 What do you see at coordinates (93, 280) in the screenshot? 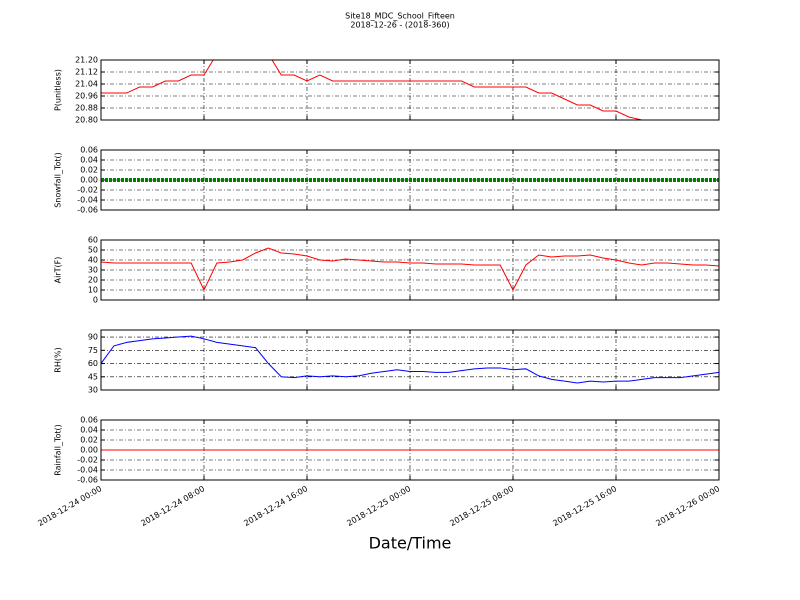
I see `y-tick-label: 20` at bounding box center [93, 280].